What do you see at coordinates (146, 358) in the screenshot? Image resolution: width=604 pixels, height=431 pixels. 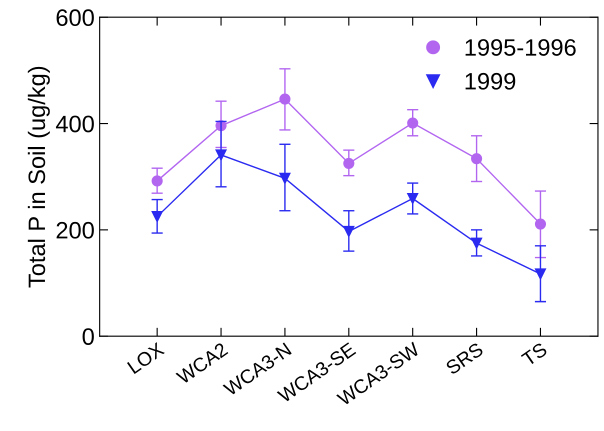 I see `x-tick-label: LOX` at bounding box center [146, 358].